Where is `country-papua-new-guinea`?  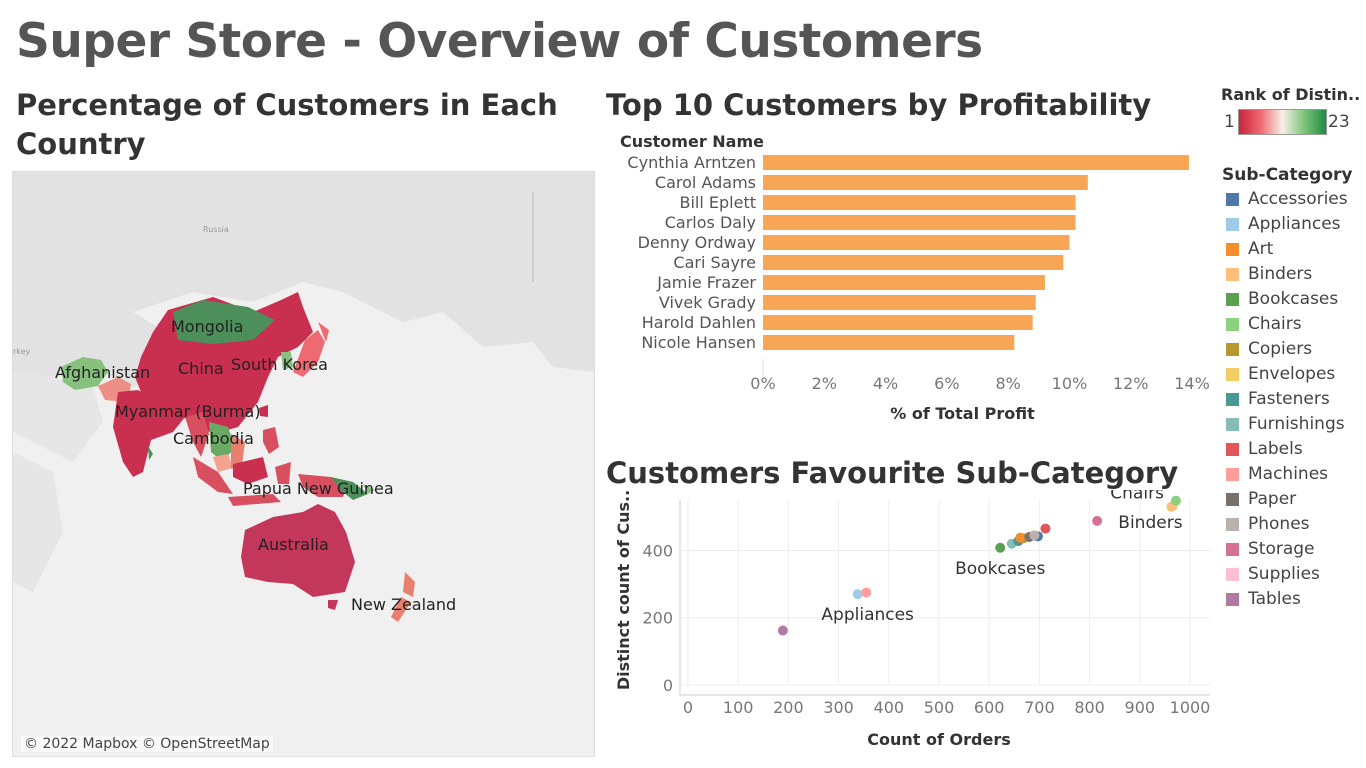 country-papua-new-guinea is located at coordinates (349, 488).